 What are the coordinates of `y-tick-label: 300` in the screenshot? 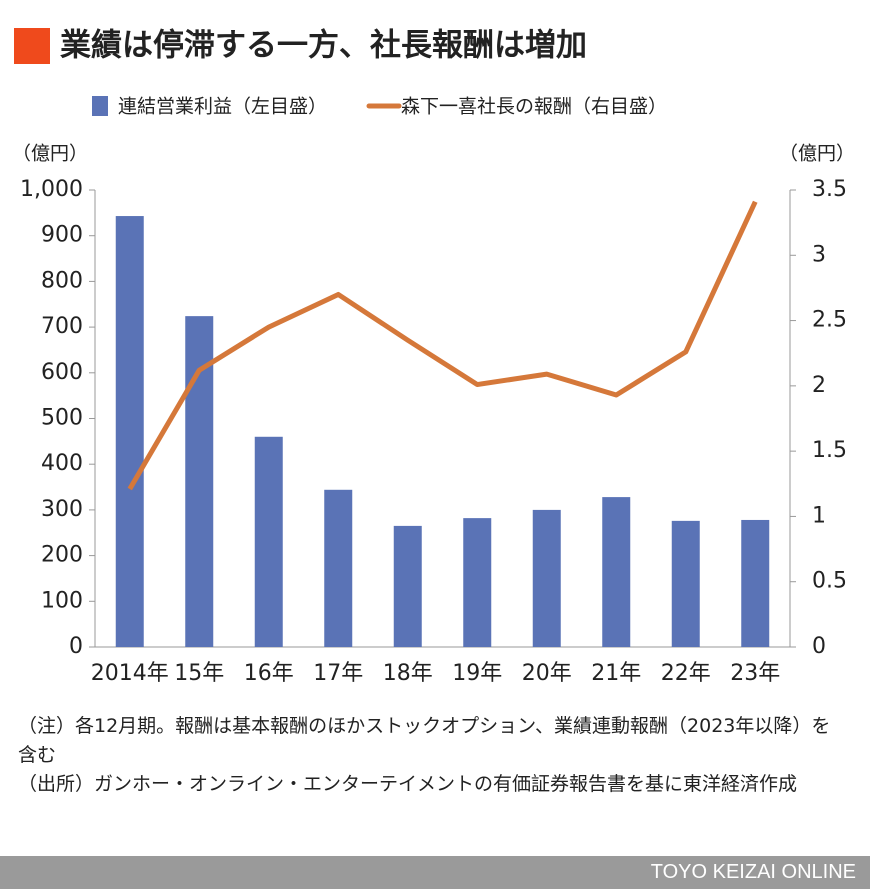 It's located at (62, 509).